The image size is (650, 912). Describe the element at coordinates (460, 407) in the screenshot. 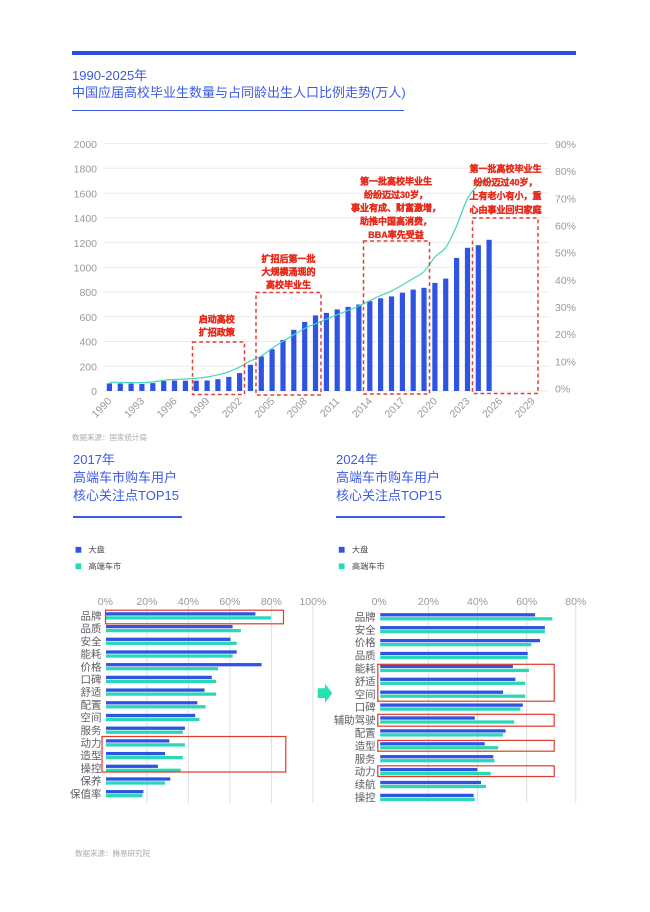

I see `svg-text: 2023` at that location.